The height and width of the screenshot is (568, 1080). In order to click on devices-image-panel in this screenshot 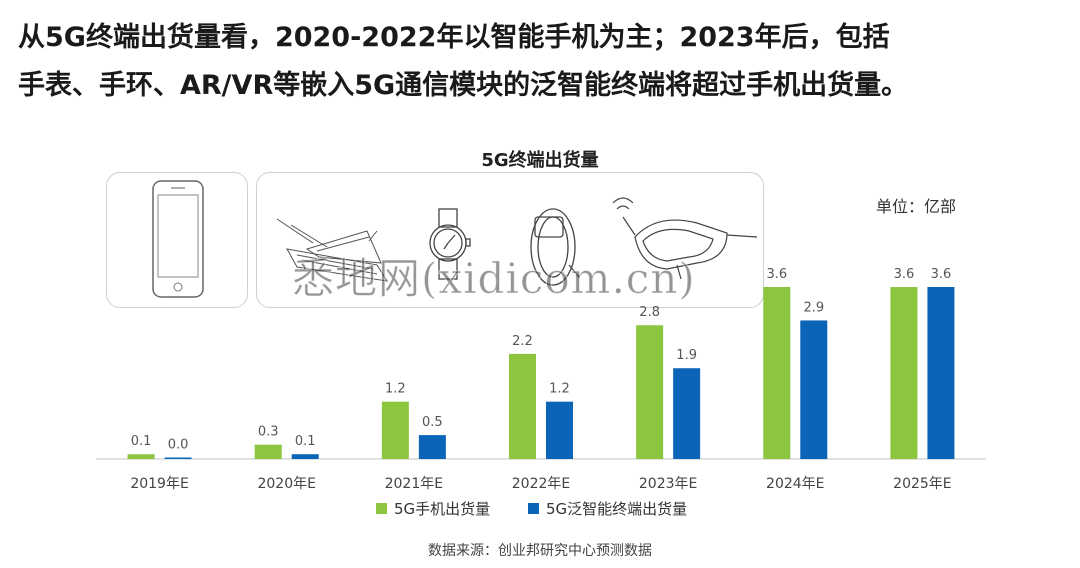, I will do `click(510, 240)`.